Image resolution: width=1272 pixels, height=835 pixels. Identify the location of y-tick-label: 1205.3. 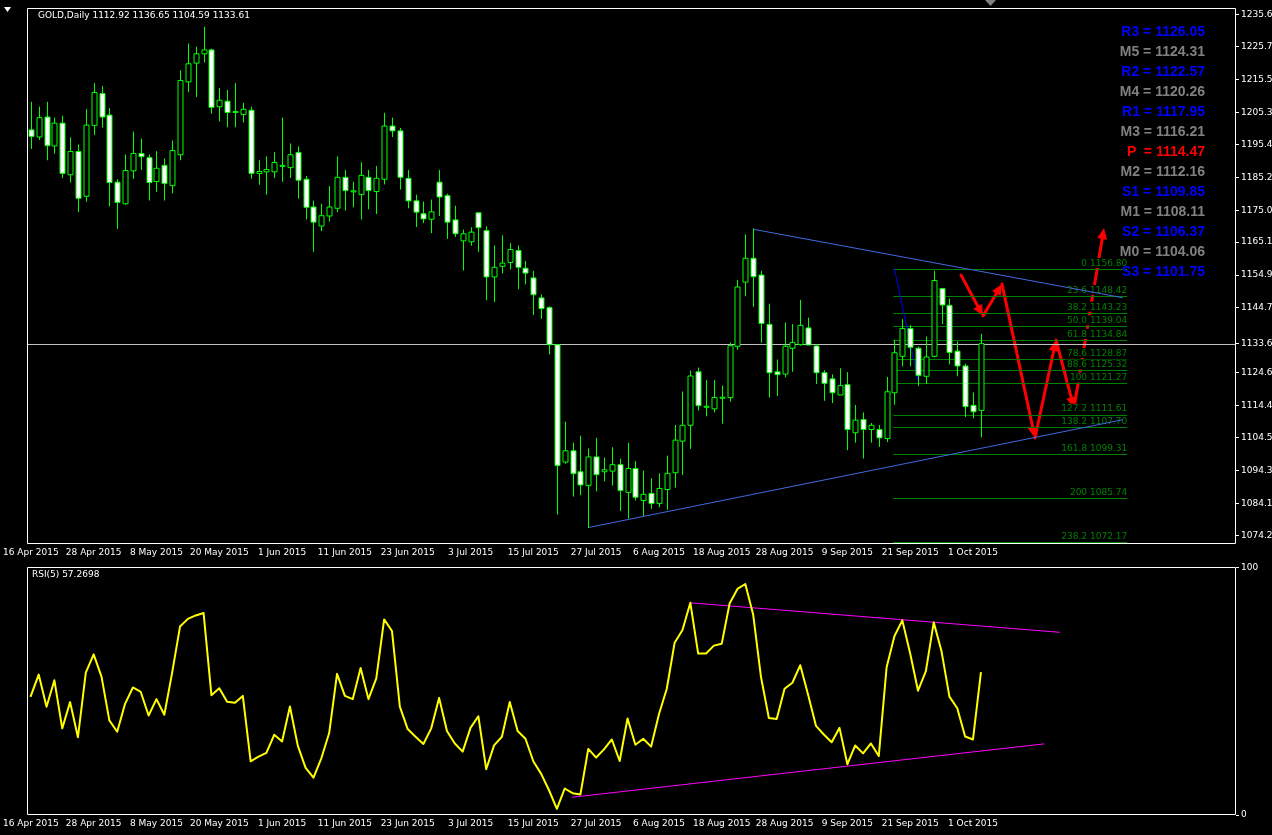
(1256, 111).